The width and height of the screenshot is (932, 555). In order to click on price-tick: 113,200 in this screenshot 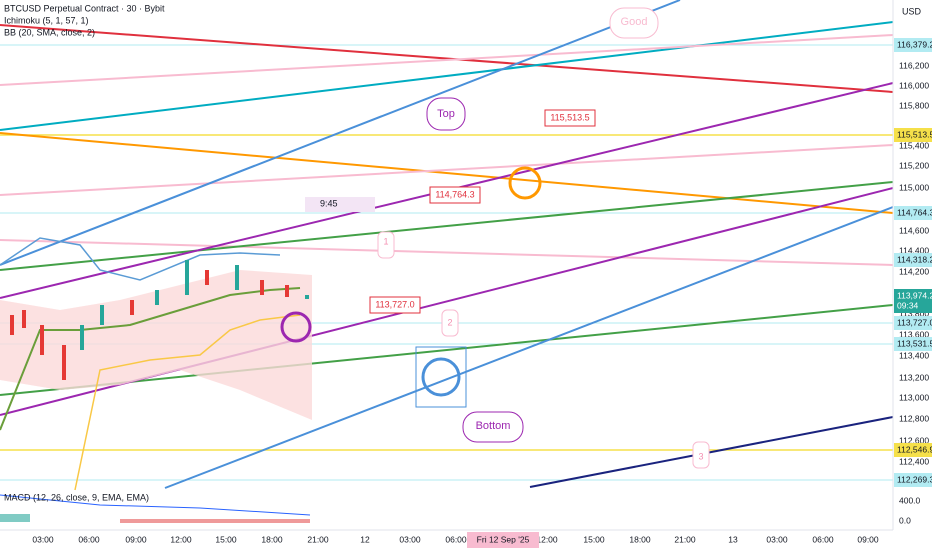, I will do `click(914, 377)`.